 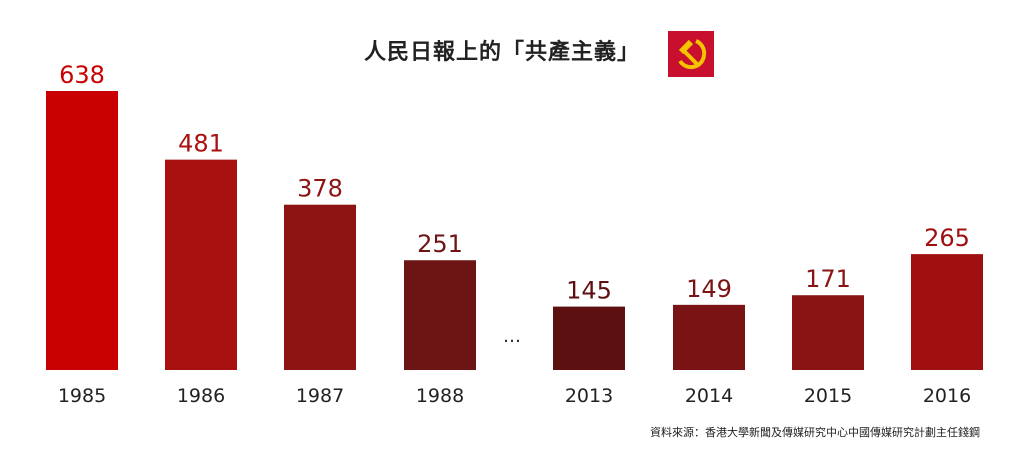 What do you see at coordinates (320, 189) in the screenshot?
I see `value-label-1987: 378` at bounding box center [320, 189].